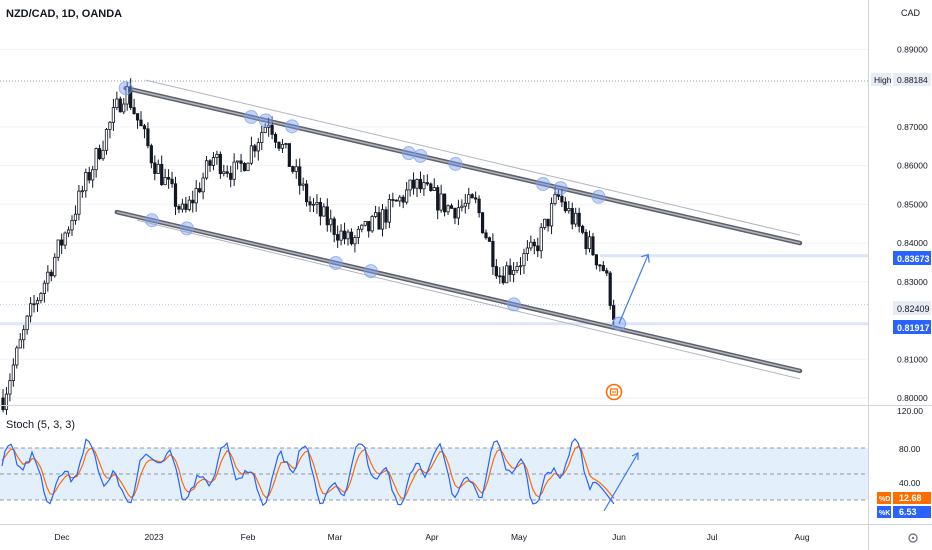 This screenshot has width=932, height=550. What do you see at coordinates (912, 49) in the screenshot?
I see `price-tick-label: 0.89000` at bounding box center [912, 49].